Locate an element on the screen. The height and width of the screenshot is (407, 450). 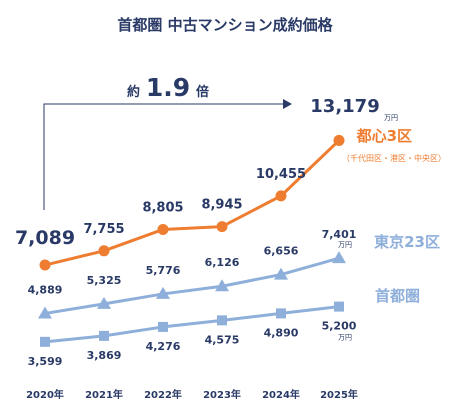
series-name-label: 東京23区 is located at coordinates (407, 242).